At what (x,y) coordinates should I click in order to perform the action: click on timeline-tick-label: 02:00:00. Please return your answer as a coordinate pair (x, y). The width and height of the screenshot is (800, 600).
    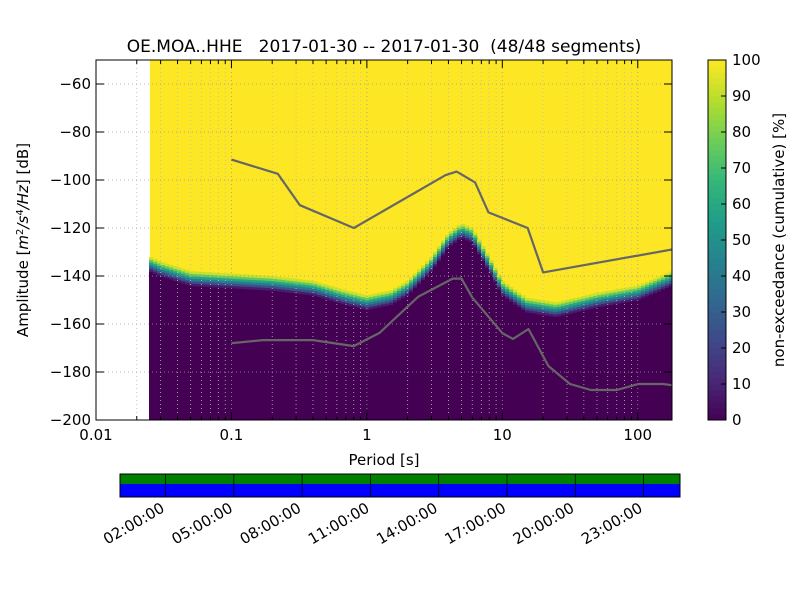
    Looking at the image, I should click on (133, 523).